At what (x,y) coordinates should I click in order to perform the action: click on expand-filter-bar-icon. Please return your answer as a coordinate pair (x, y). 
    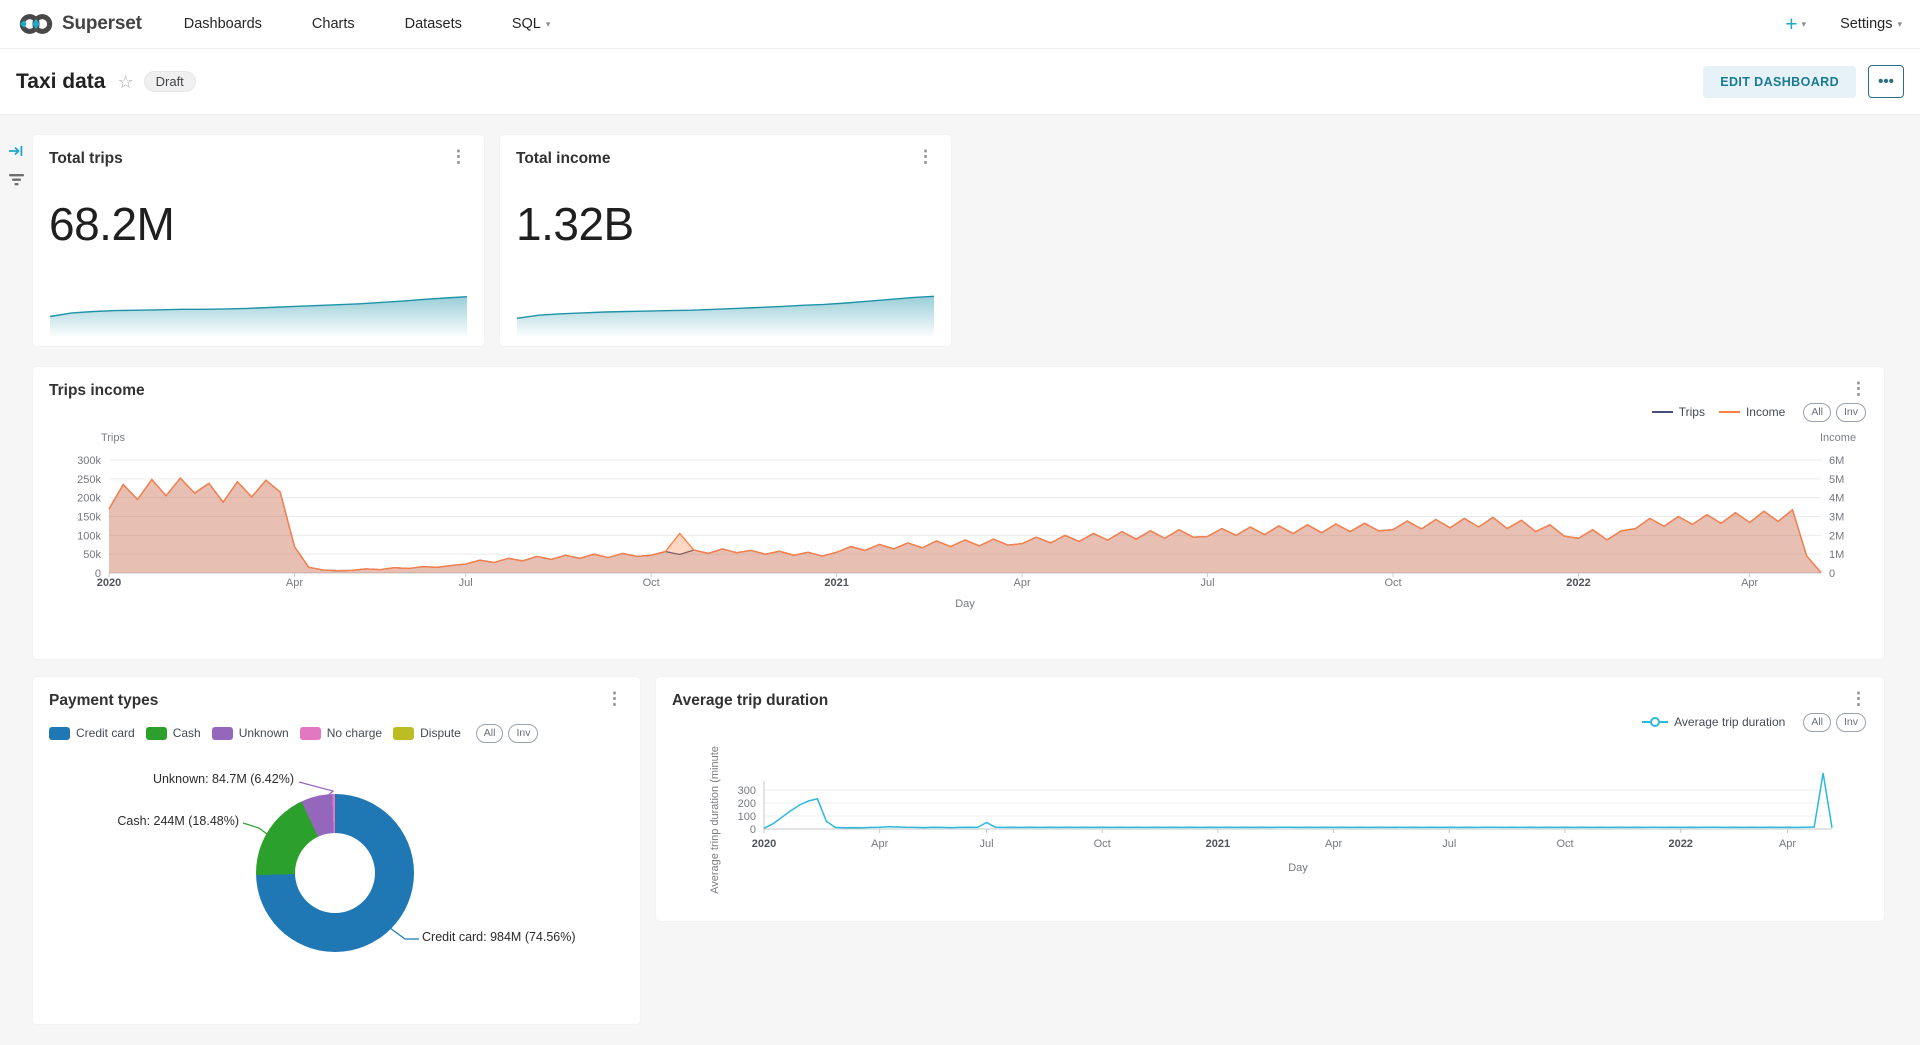
    Looking at the image, I should click on (16, 153).